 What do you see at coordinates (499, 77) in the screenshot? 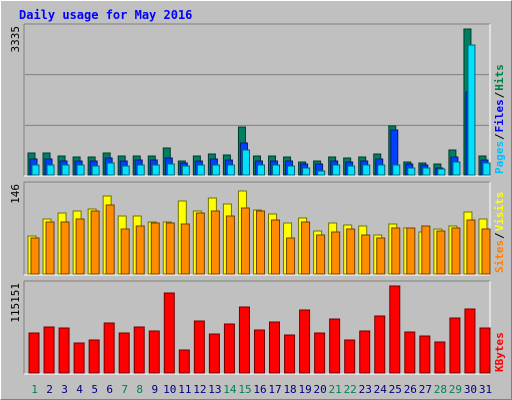
I see `legend-hits: Hits` at bounding box center [499, 77].